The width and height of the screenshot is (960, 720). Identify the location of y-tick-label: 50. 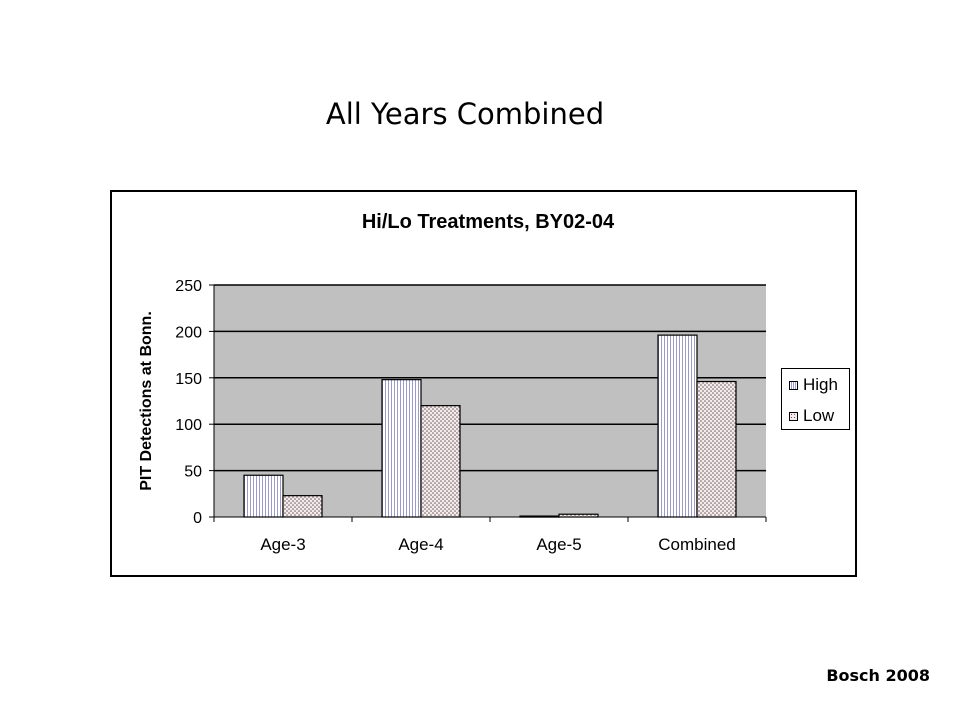
(193, 472).